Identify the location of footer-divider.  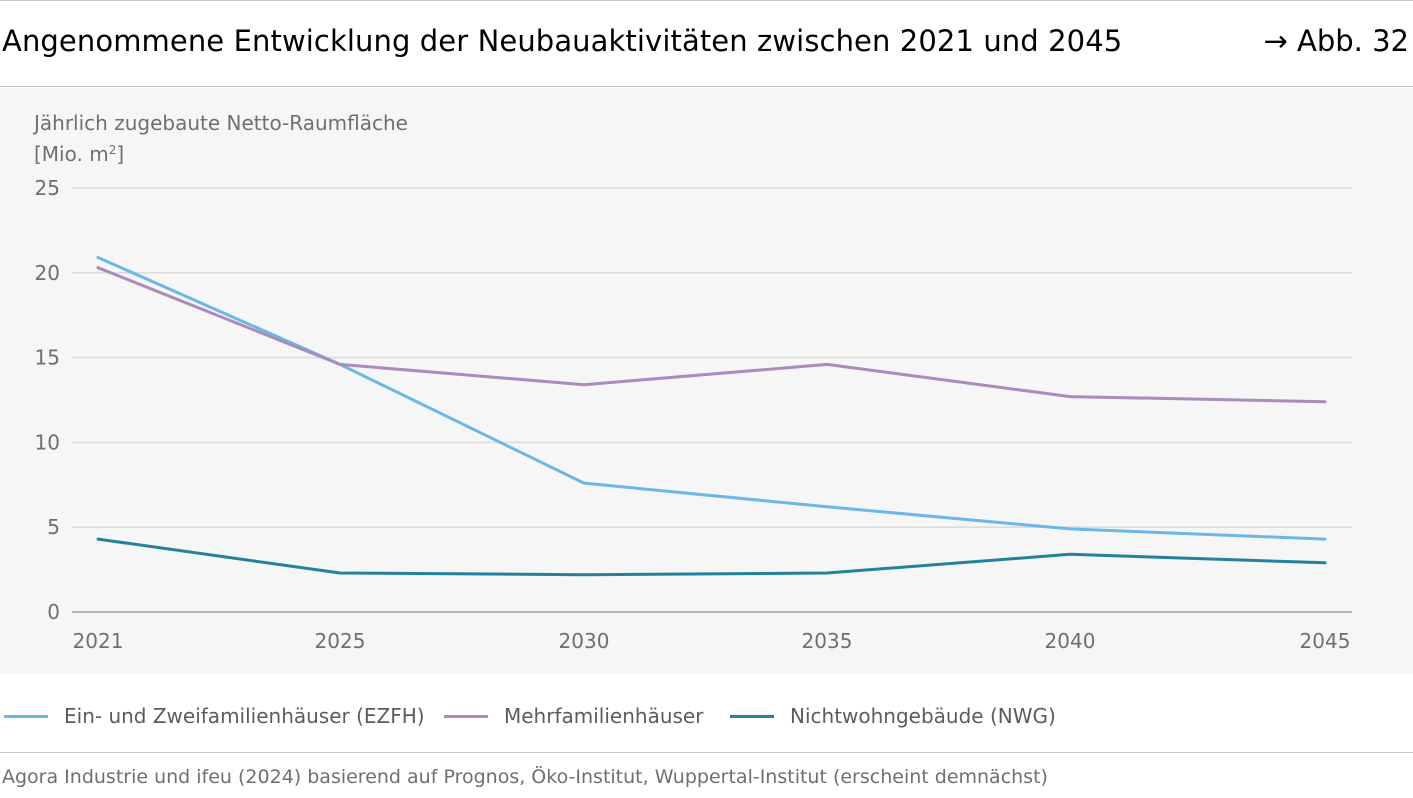
(706, 752).